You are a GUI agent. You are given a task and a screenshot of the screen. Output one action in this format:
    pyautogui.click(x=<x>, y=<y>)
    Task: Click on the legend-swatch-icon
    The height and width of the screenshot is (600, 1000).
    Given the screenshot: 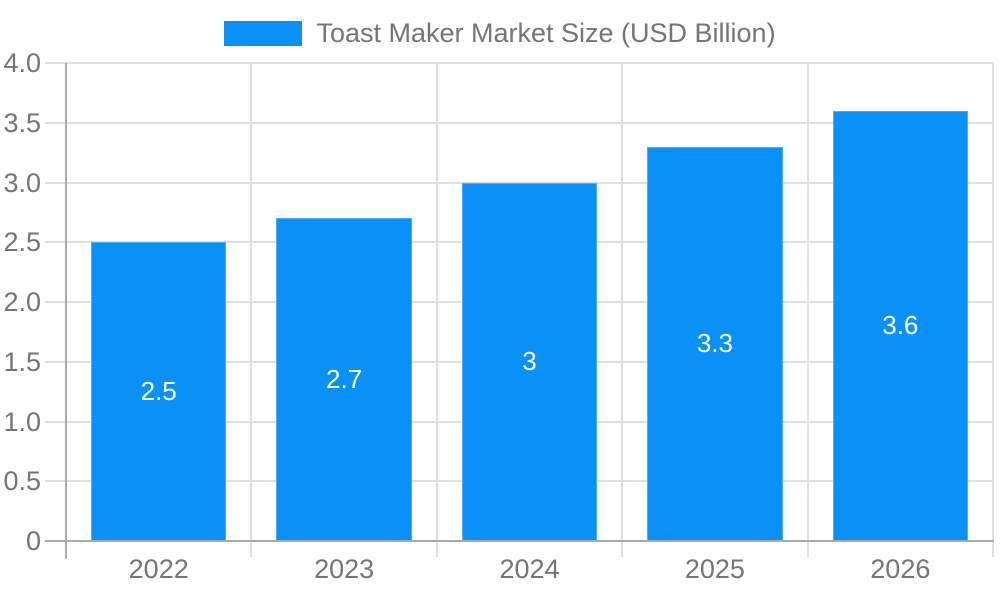 What is the action you would take?
    pyautogui.click(x=263, y=33)
    